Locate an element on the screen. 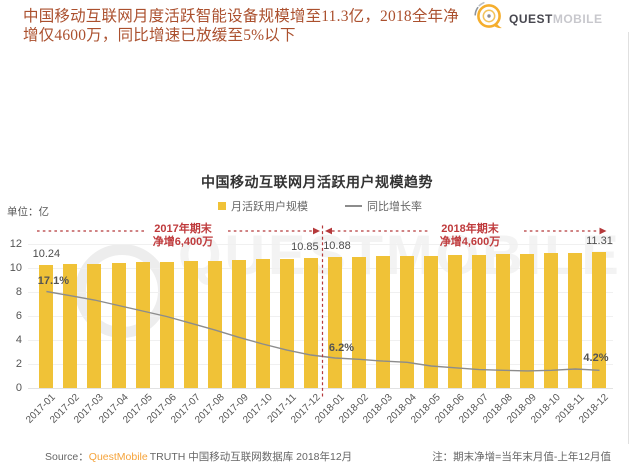 This screenshot has height=467, width=640. logo-inner-ring-icon is located at coordinates (489, 16).